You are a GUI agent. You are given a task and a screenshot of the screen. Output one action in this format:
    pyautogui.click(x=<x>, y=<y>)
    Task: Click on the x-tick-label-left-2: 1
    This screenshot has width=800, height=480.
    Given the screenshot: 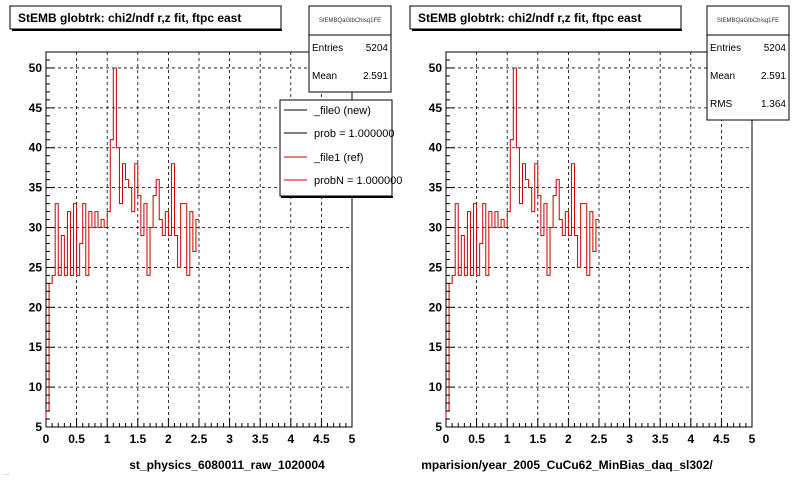 What is the action you would take?
    pyautogui.click(x=107, y=439)
    